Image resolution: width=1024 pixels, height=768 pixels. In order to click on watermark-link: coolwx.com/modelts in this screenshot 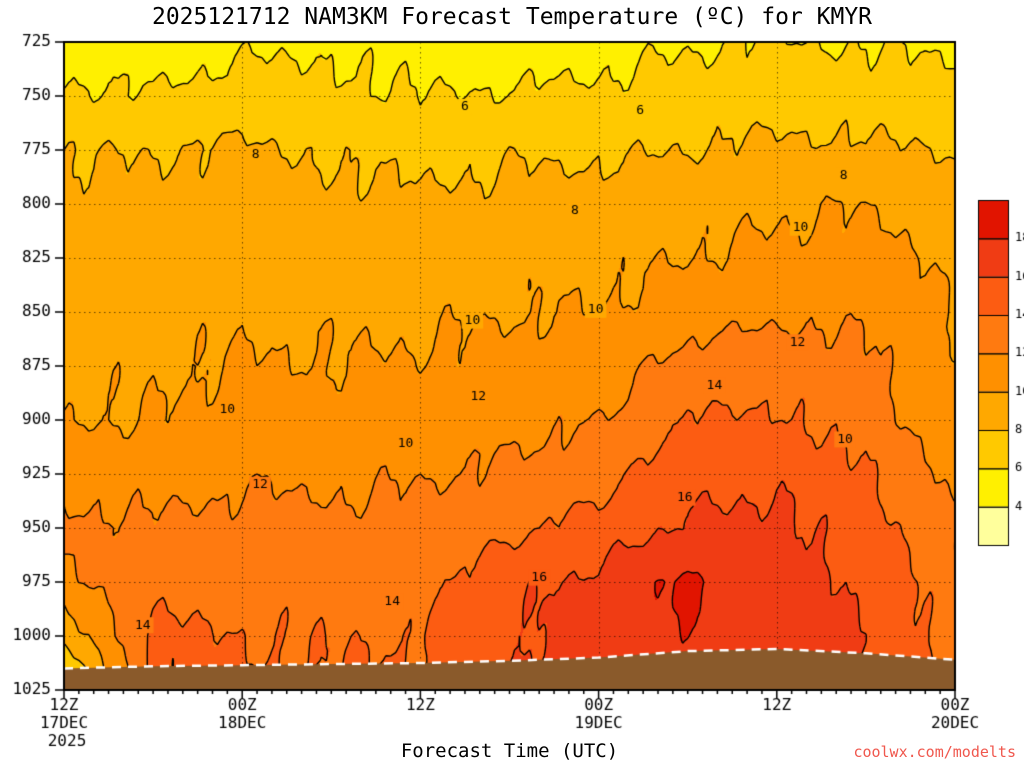, I will do `click(934, 752)`.